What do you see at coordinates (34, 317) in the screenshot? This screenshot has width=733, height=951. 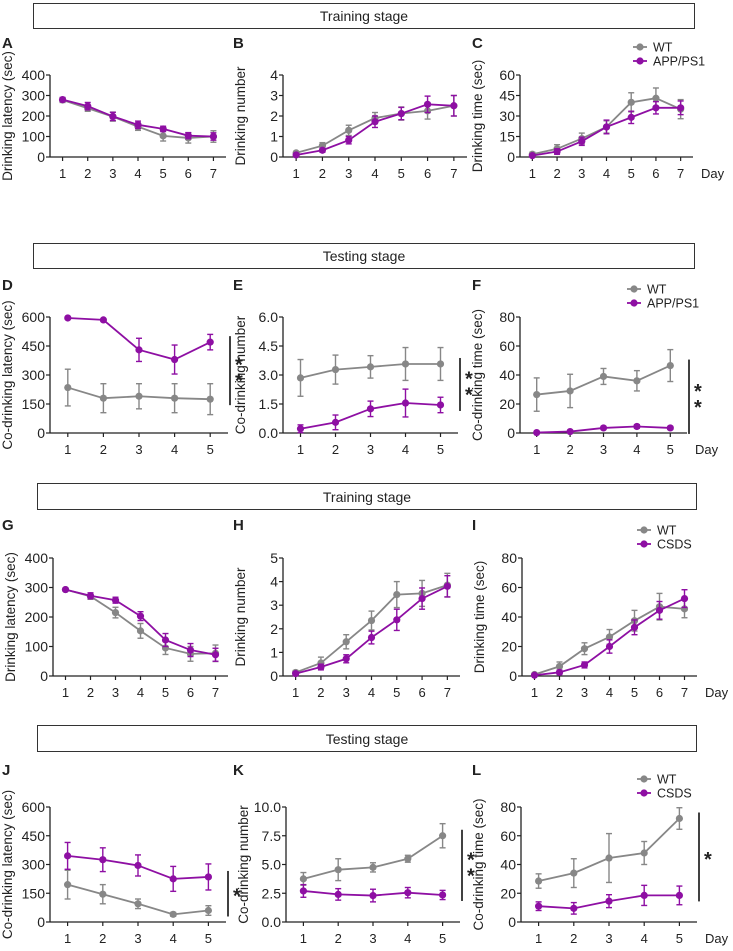 I see `y-tick-label: 600` at bounding box center [34, 317].